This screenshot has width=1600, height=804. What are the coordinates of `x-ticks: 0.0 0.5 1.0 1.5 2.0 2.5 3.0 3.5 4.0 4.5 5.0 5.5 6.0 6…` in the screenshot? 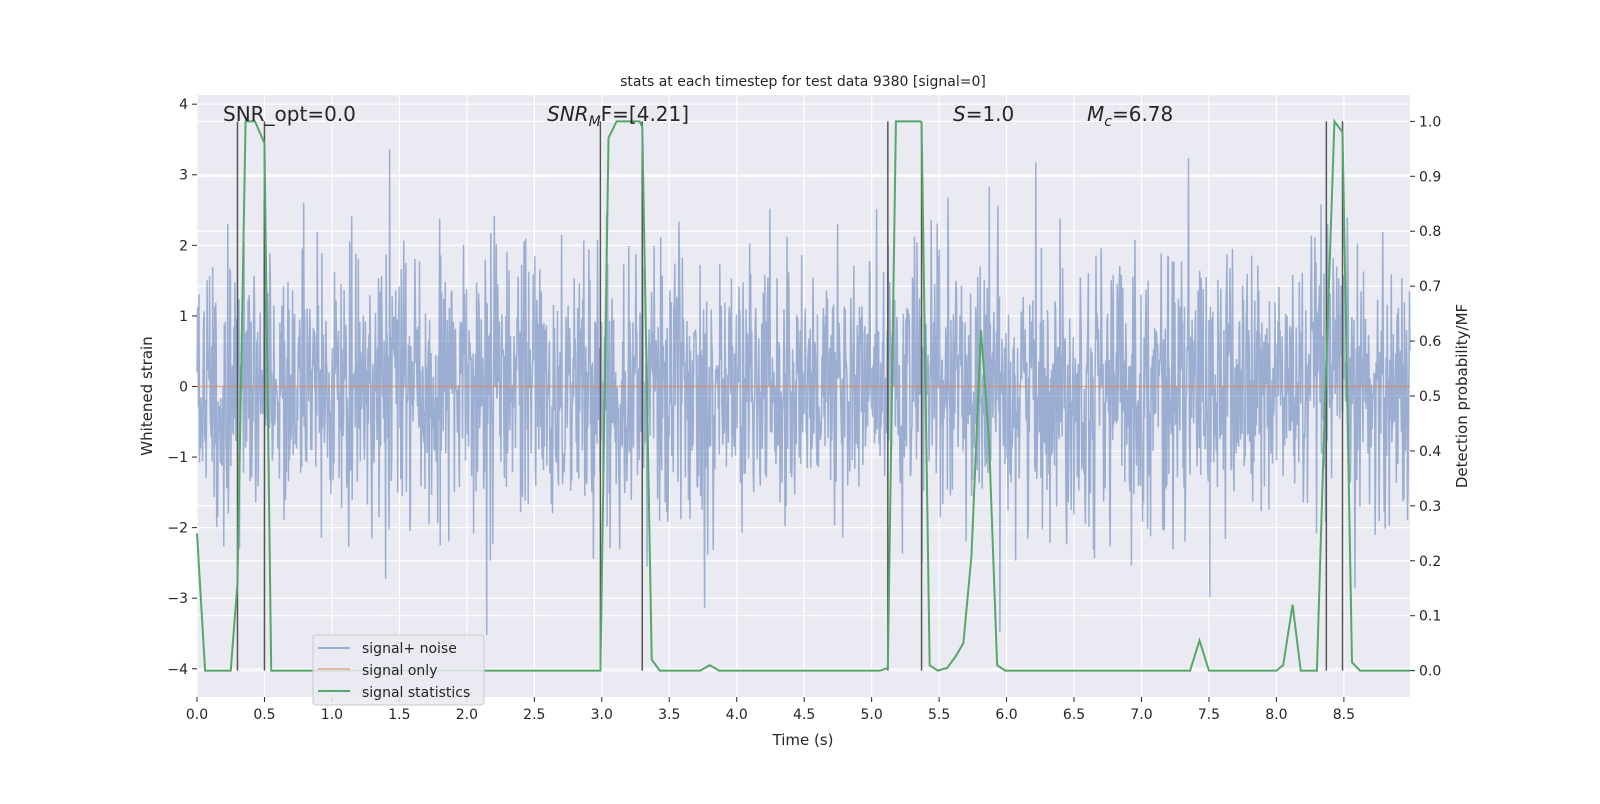 It's located at (770, 710).